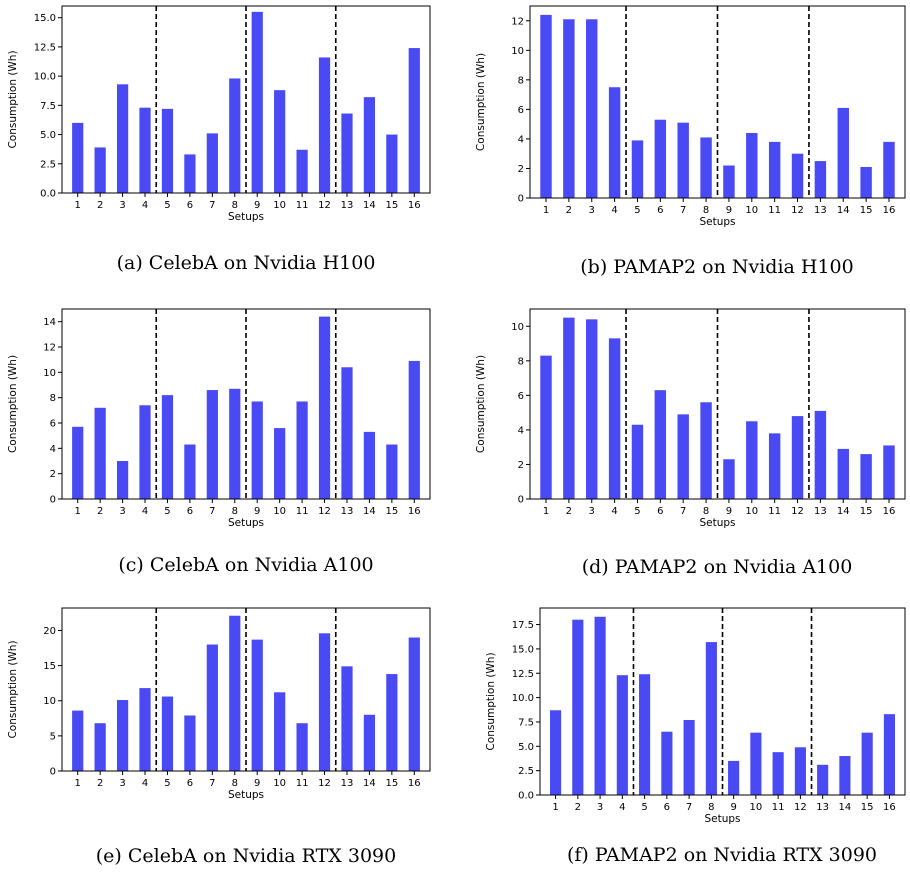  What do you see at coordinates (45, 77) in the screenshot?
I see `y-tick-label: 10.0` at bounding box center [45, 77].